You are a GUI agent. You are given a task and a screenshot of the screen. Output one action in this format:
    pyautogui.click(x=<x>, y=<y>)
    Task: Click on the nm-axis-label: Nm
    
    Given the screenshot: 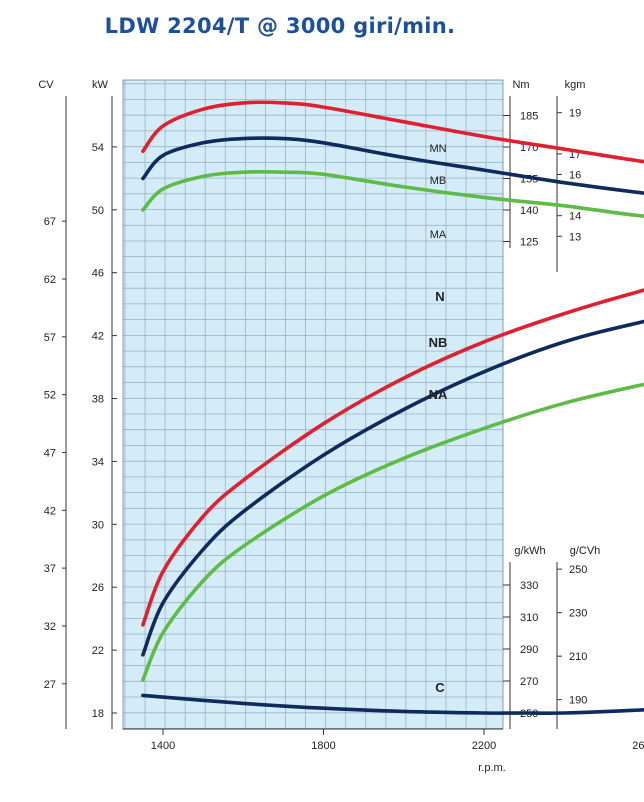 What is the action you would take?
    pyautogui.click(x=520, y=85)
    